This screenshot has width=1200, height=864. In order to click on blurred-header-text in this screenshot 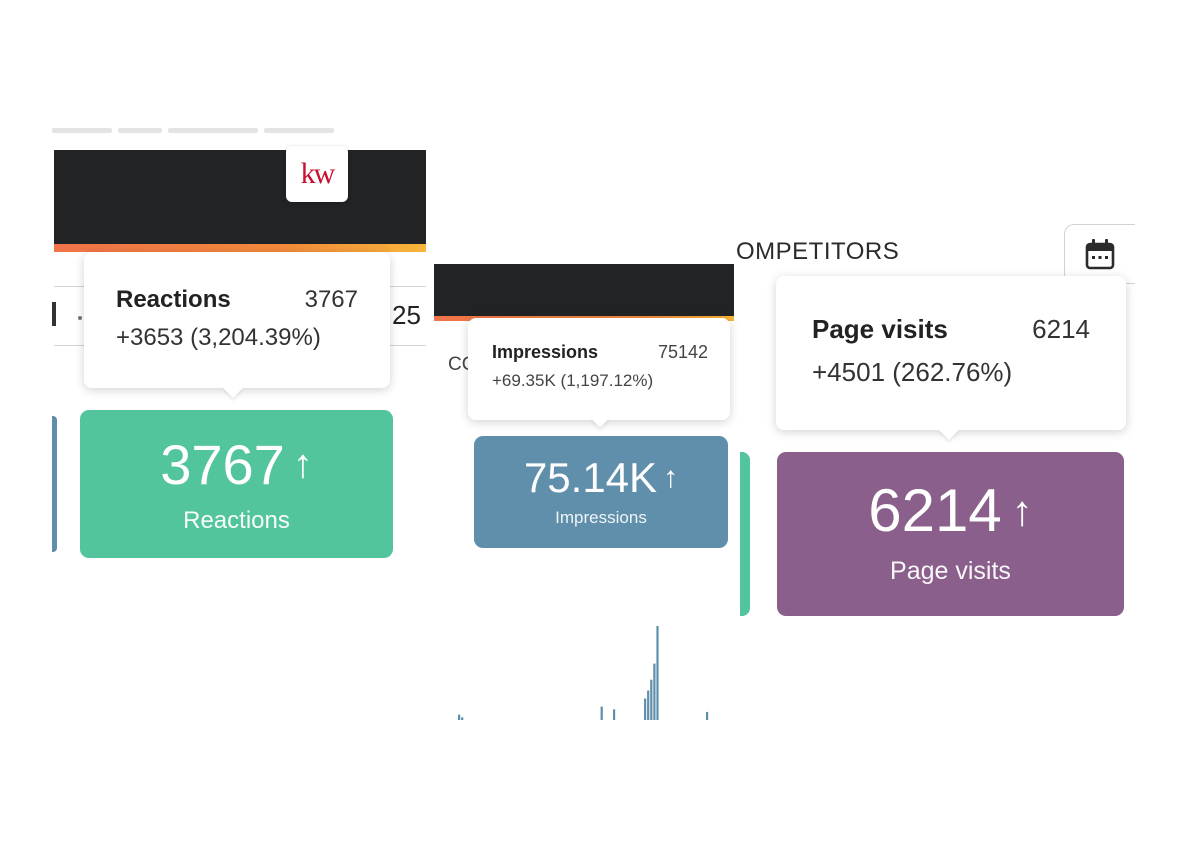, I will do `click(212, 129)`.